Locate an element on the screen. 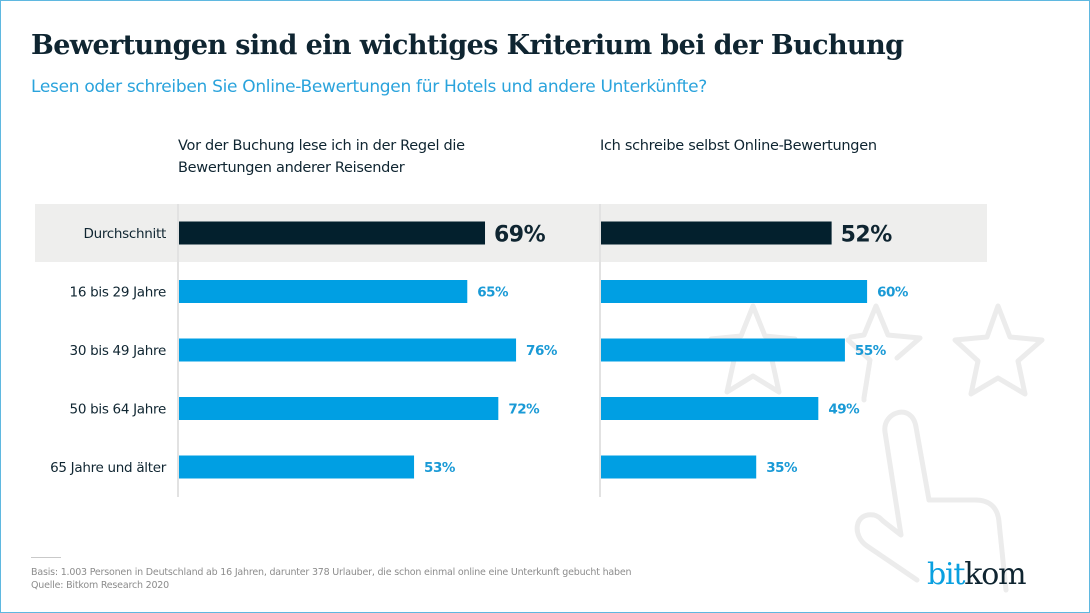 The width and height of the screenshot is (1090, 613). value-label: 35% is located at coordinates (782, 468).